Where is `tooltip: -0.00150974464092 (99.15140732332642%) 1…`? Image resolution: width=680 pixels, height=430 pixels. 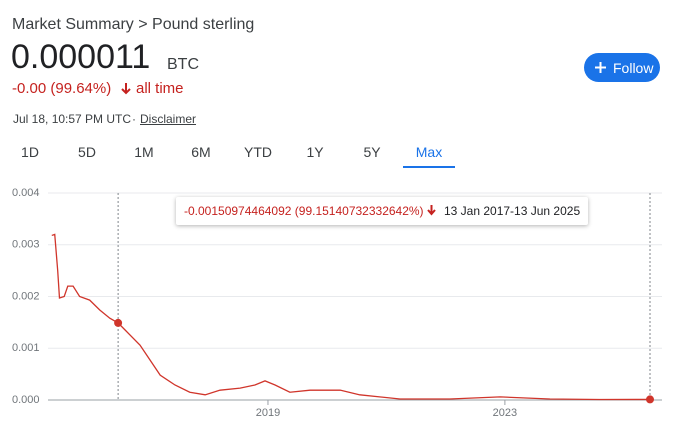 tooltip: -0.00150974464092 (99.15140732332642%) 1… is located at coordinates (382, 211).